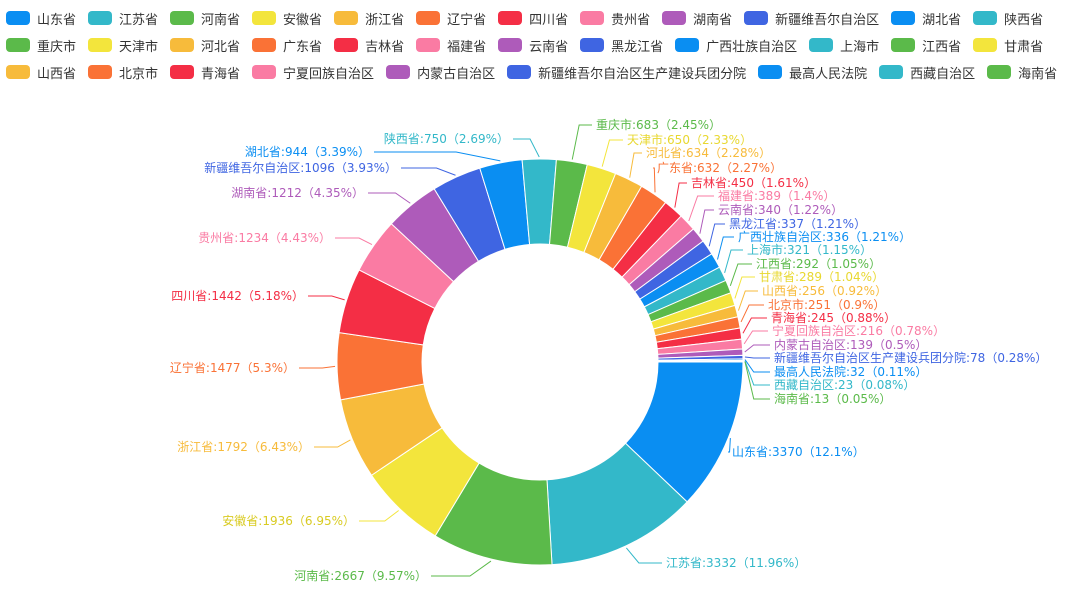 This screenshot has width=1080, height=593. I want to click on legend-item: 内蒙古自治区, so click(440, 72).